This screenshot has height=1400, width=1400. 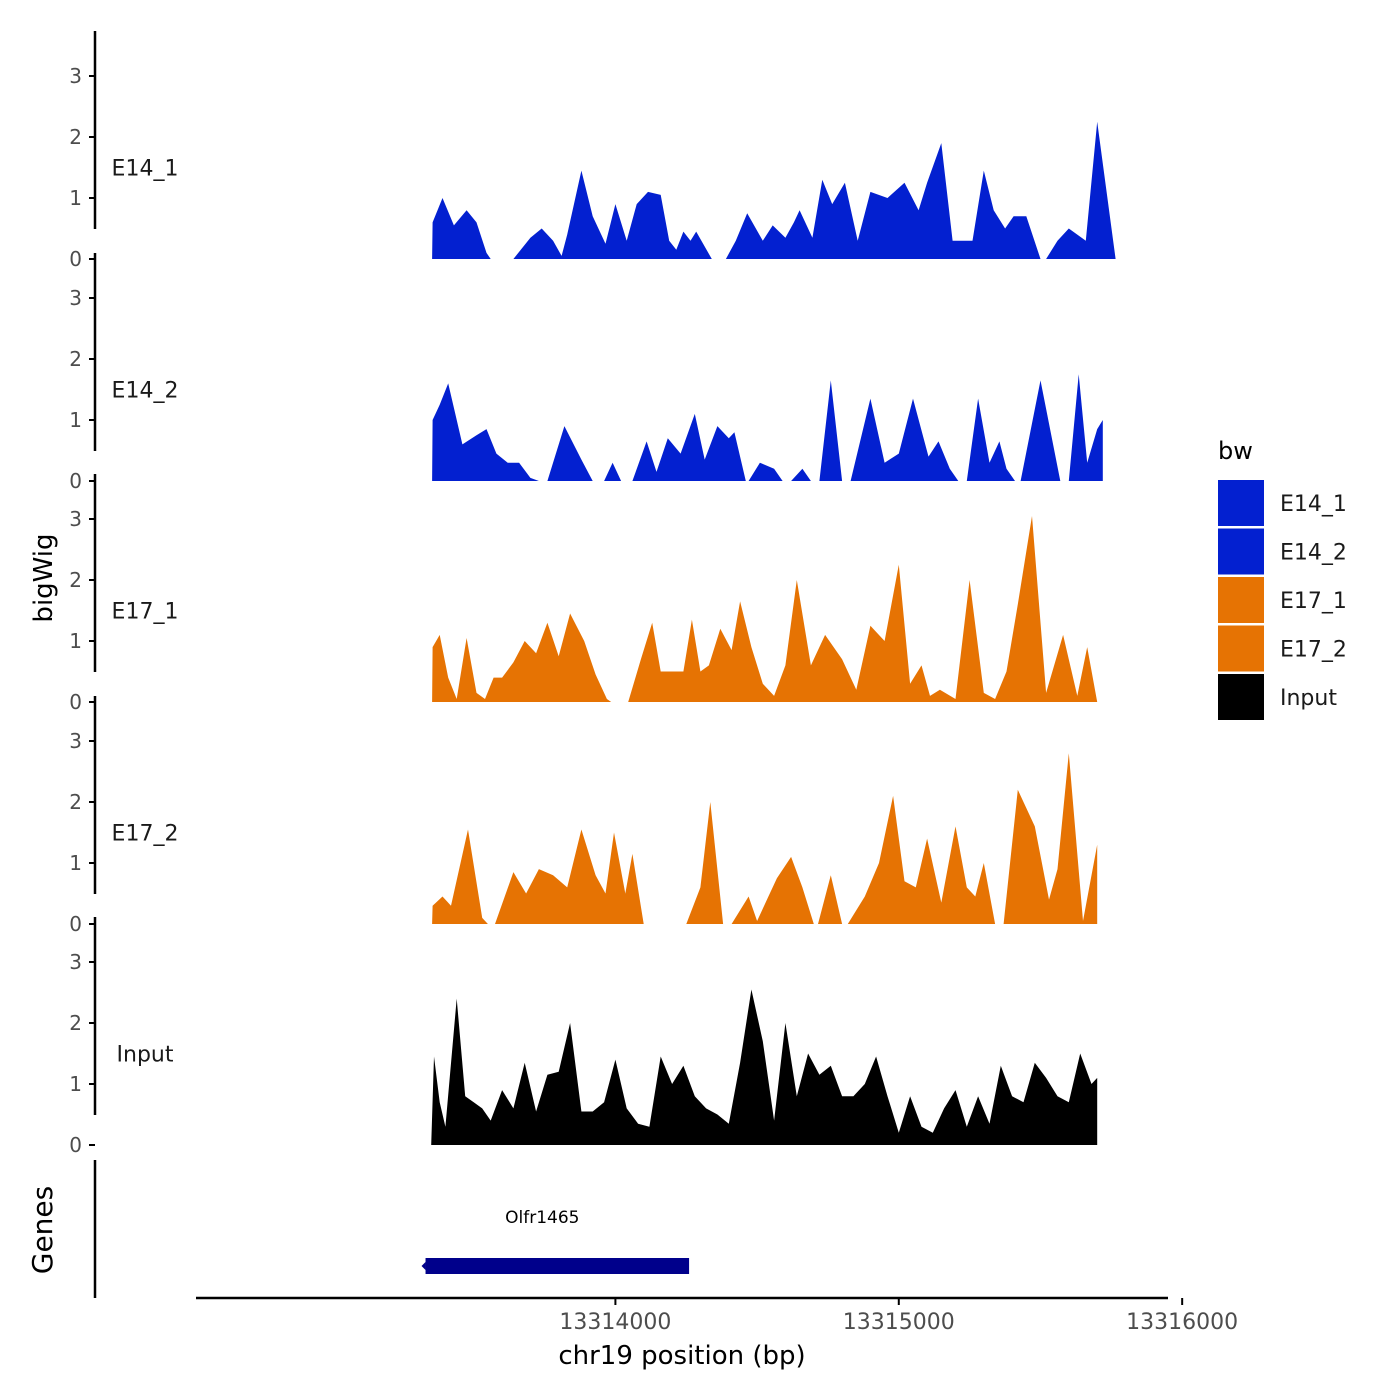 I want to click on legend-label: Input, so click(x=1308, y=698).